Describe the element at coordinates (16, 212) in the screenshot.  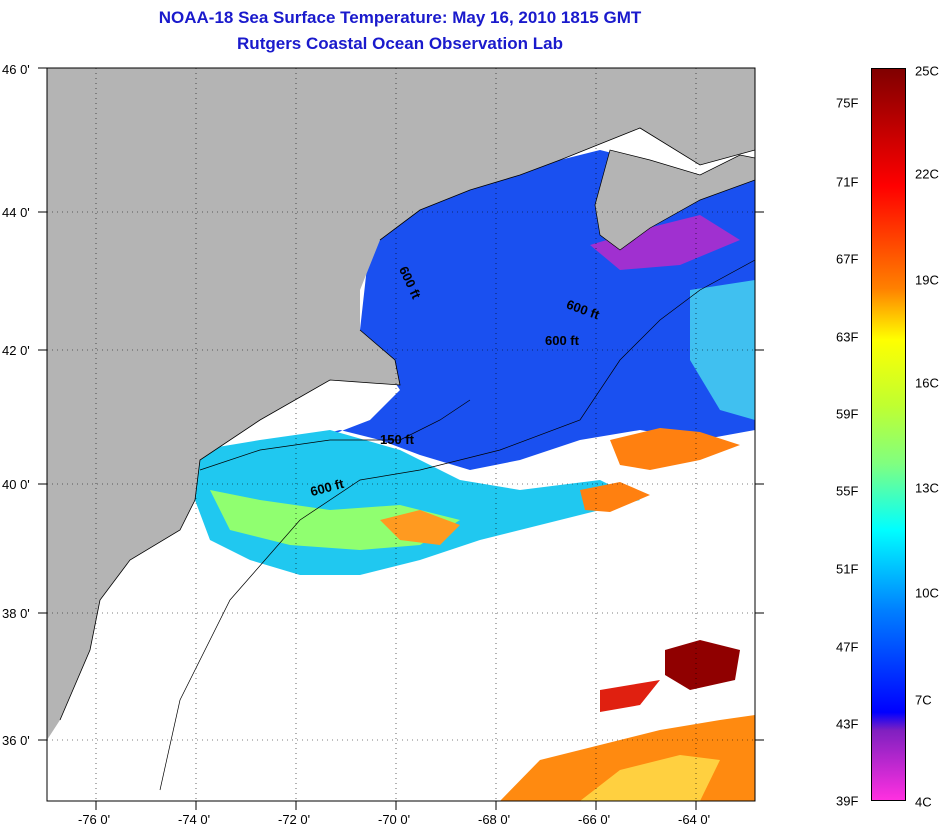
I see `lat-label: 44 0'` at that location.